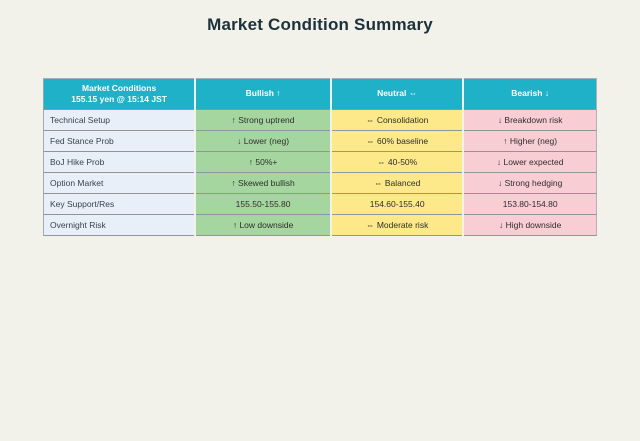  Describe the element at coordinates (119, 141) in the screenshot. I see `row-label: Fed Stance Prob` at that location.